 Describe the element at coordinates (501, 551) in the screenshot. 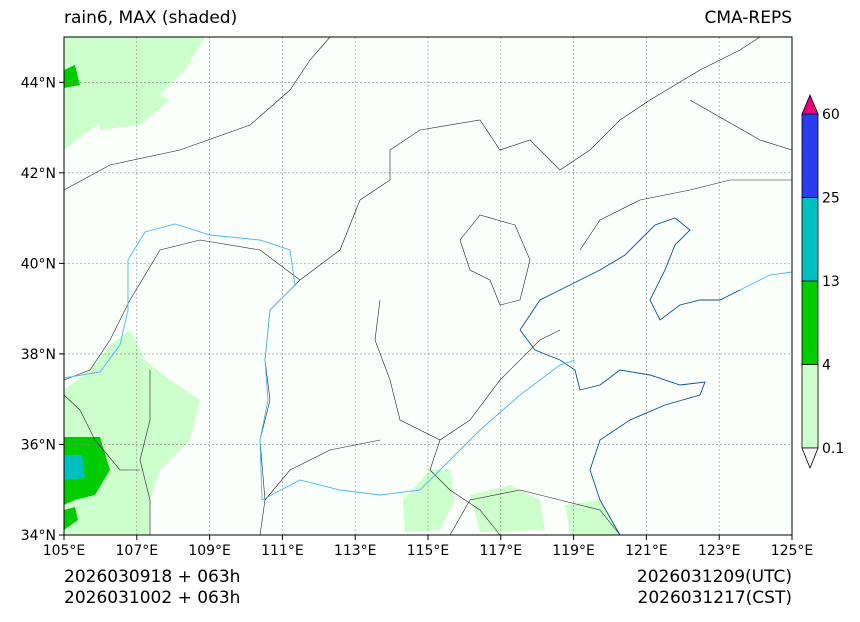

I see `x-tick-label: 117°E` at that location.